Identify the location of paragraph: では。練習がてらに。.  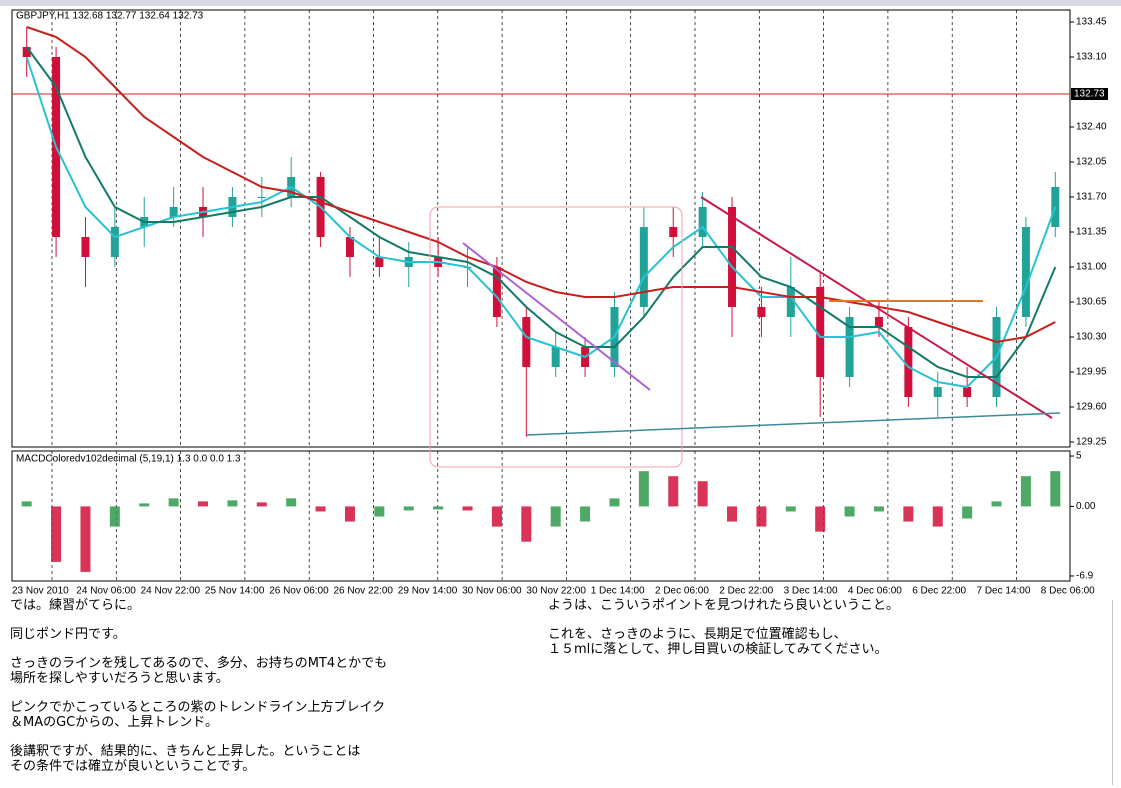
(198, 605).